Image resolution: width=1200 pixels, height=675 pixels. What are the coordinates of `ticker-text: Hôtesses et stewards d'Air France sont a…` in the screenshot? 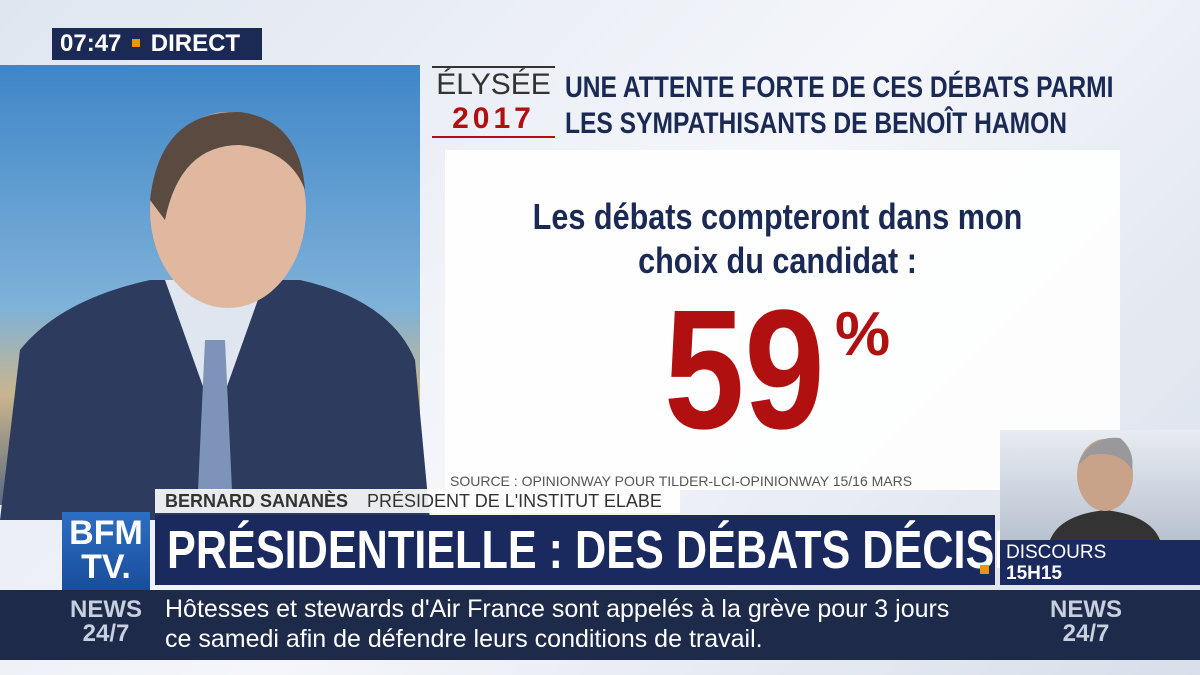 It's located at (557, 624).